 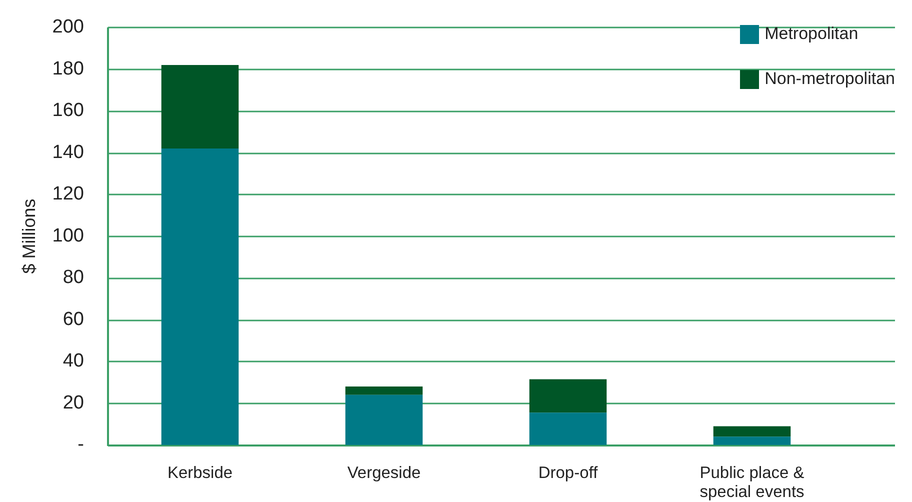 What do you see at coordinates (68, 111) in the screenshot?
I see `y-tick-label: 160` at bounding box center [68, 111].